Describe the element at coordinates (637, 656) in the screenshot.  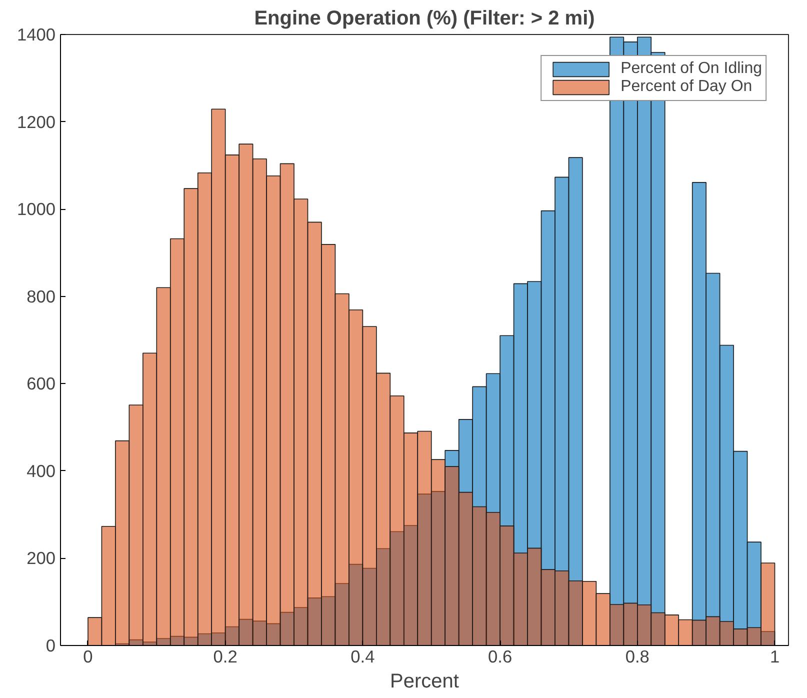
I see `x-tick-label: 0.8` at that location.